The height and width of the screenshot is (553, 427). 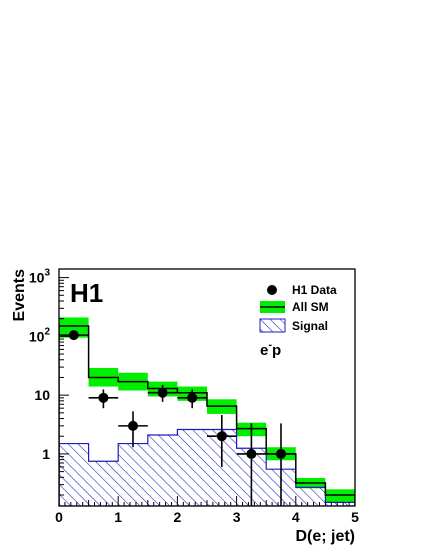 What do you see at coordinates (118, 517) in the screenshot?
I see `x-tick-label-1: 1` at bounding box center [118, 517].